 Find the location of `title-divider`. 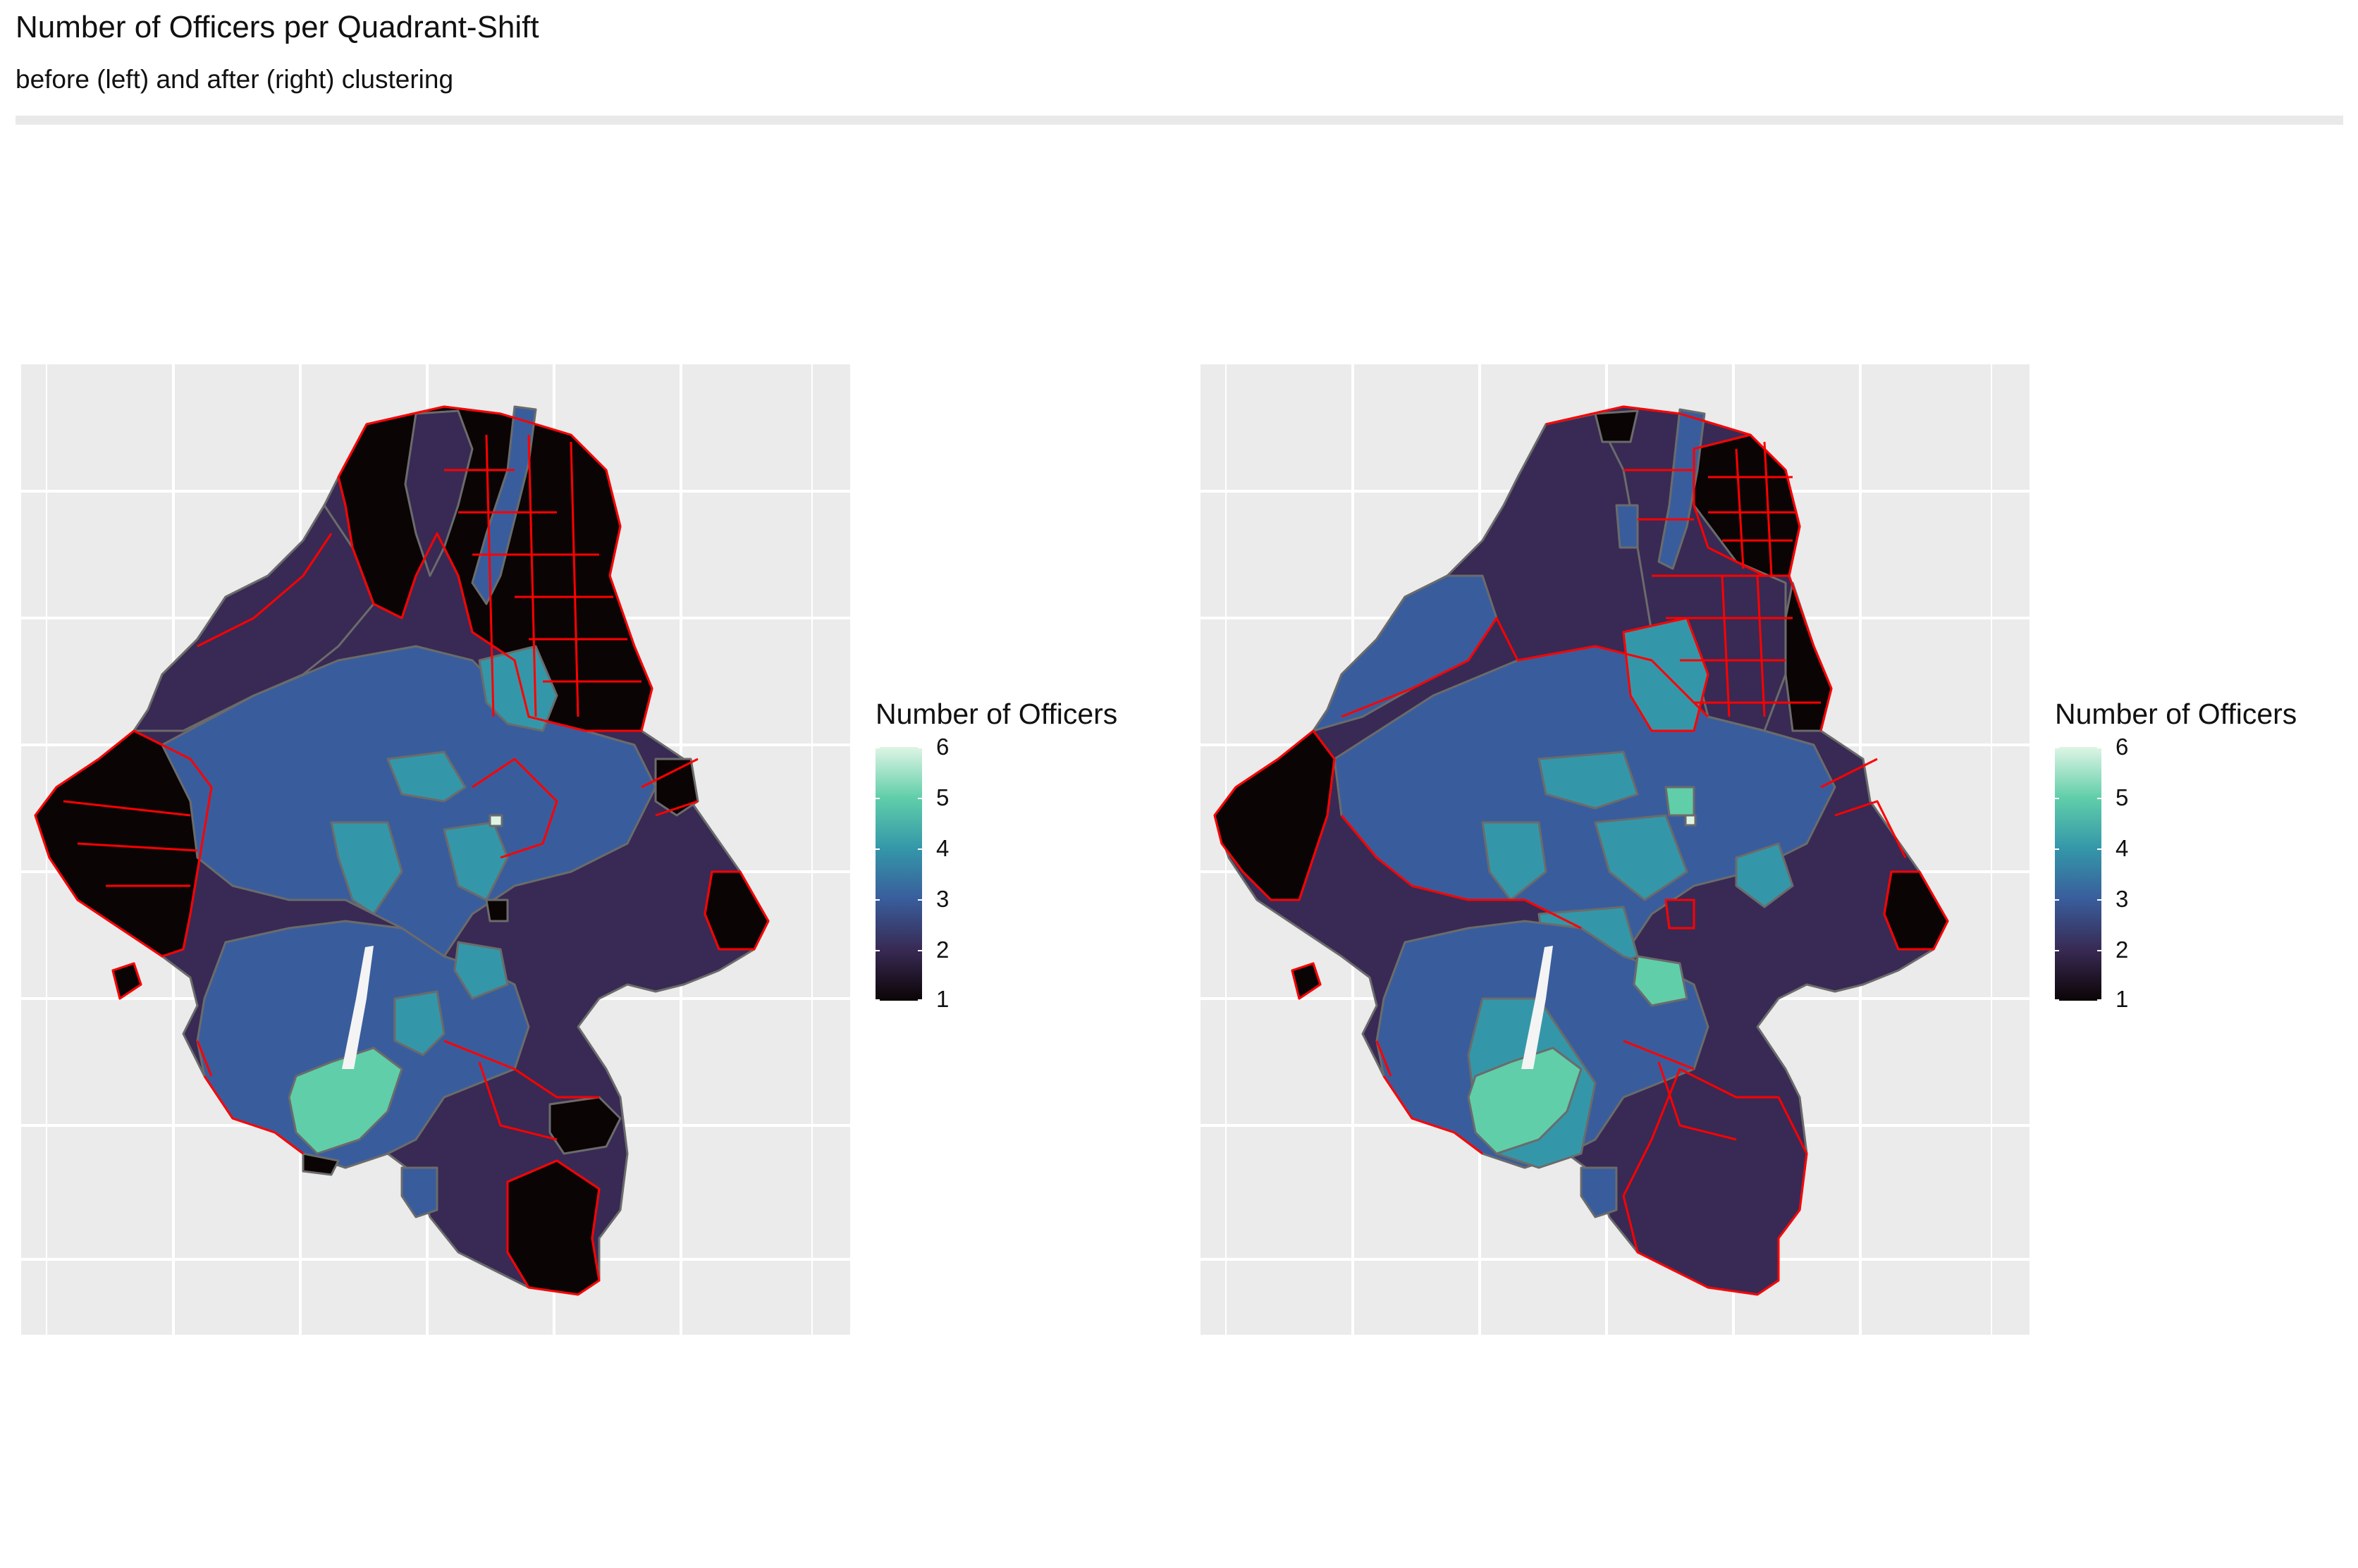

title-divider is located at coordinates (1179, 120).